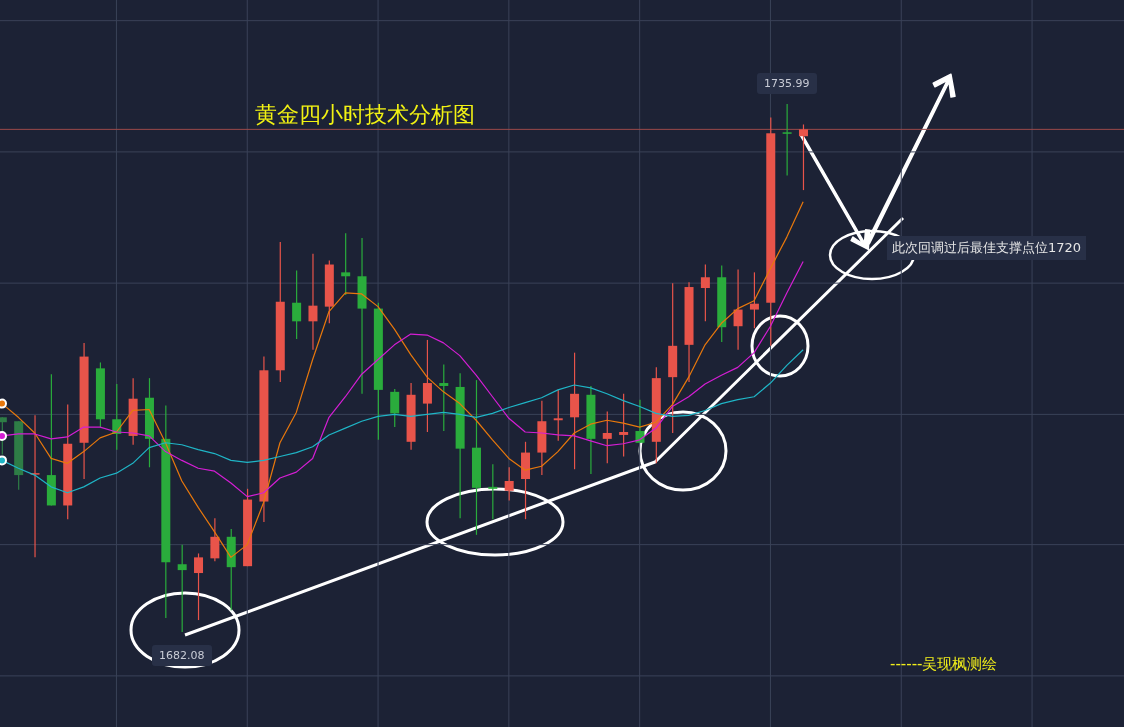 The image size is (1124, 727). I want to click on text: 此次回调过后最佳支撑点位1720, so click(987, 248).